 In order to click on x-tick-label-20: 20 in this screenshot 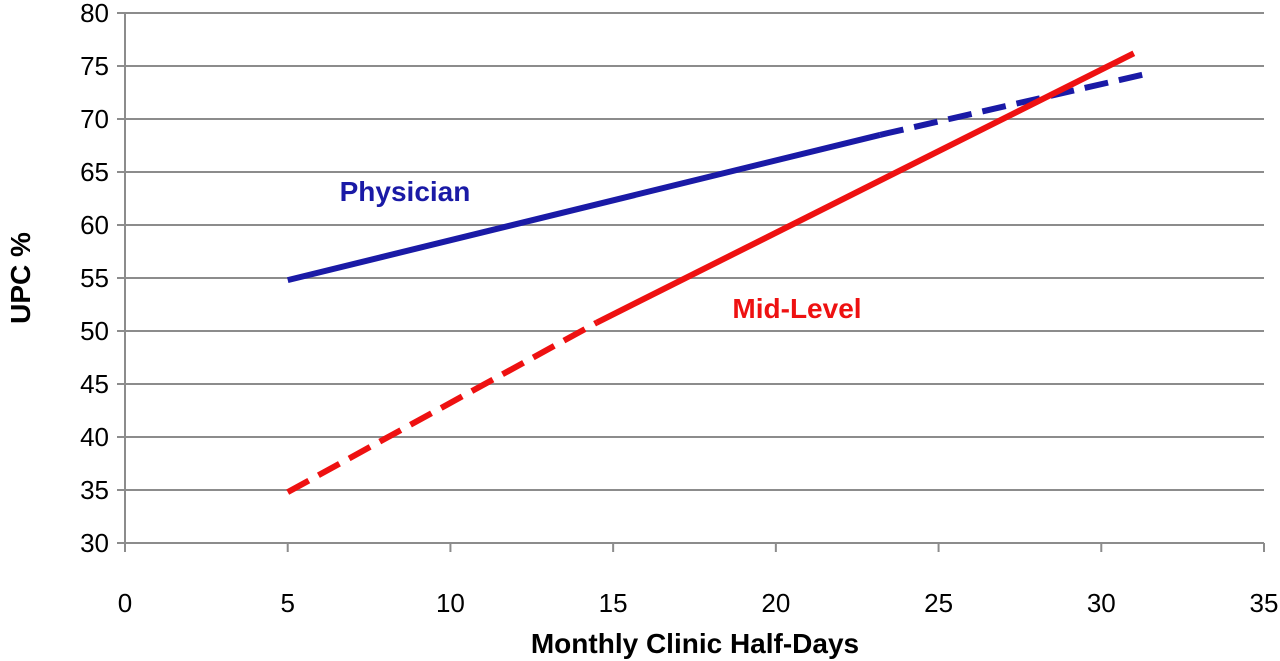, I will do `click(775, 603)`.